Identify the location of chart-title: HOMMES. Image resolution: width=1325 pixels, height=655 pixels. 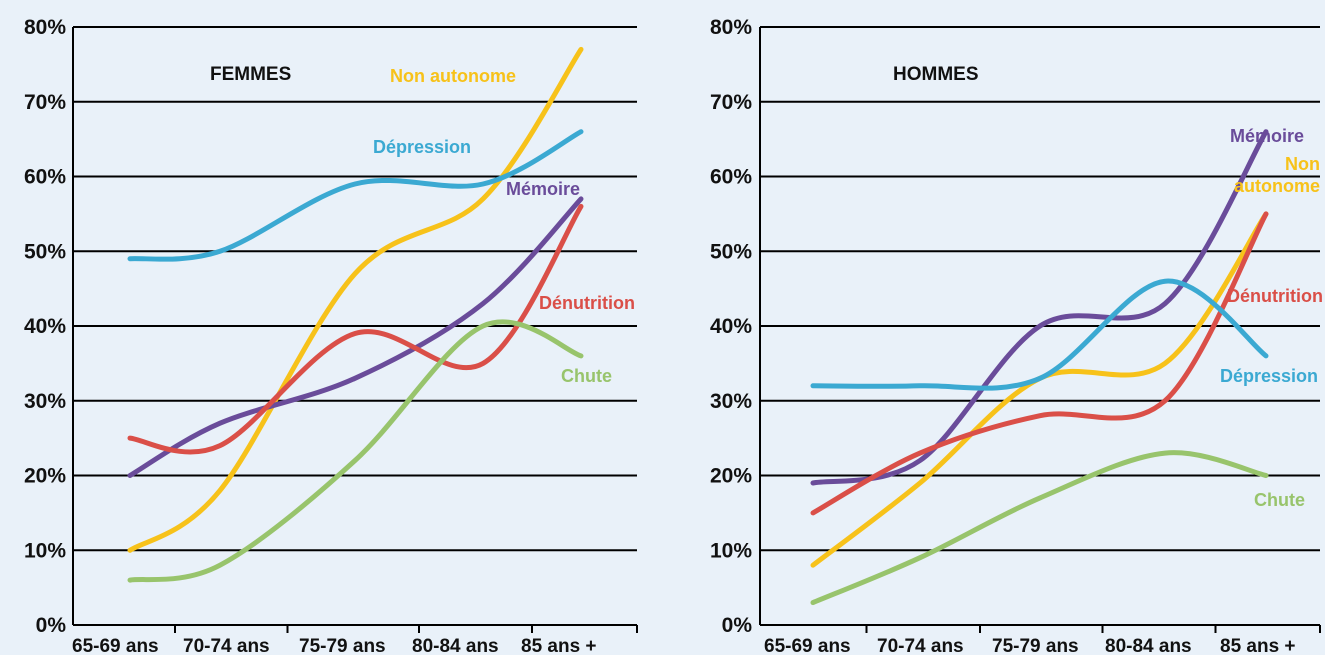
(936, 74).